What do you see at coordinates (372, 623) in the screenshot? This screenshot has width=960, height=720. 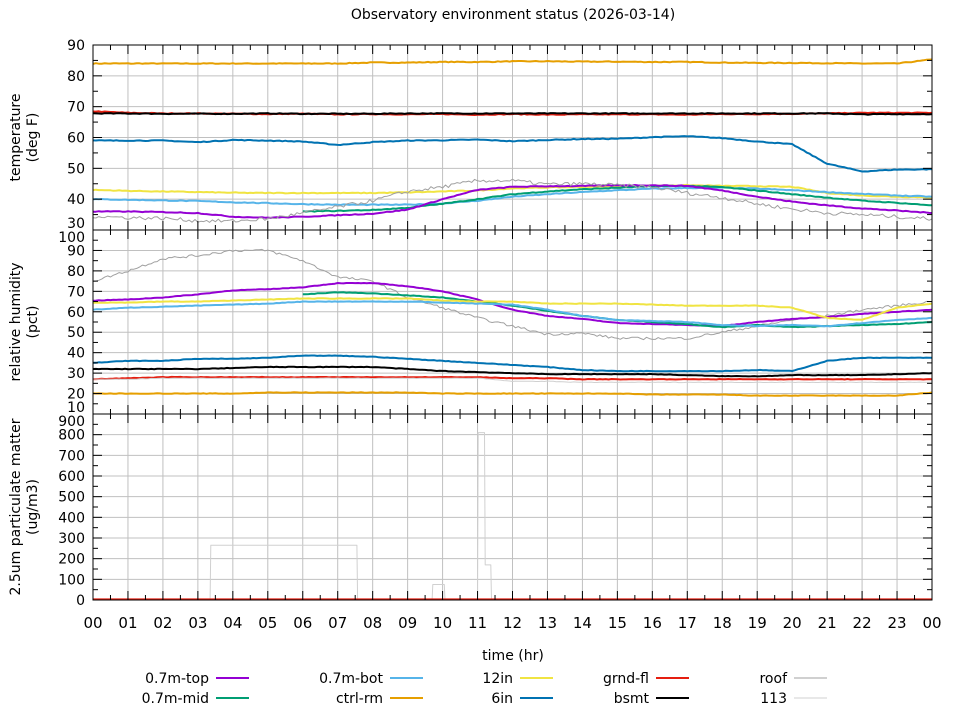 I see `x-tick-label: 08` at bounding box center [372, 623].